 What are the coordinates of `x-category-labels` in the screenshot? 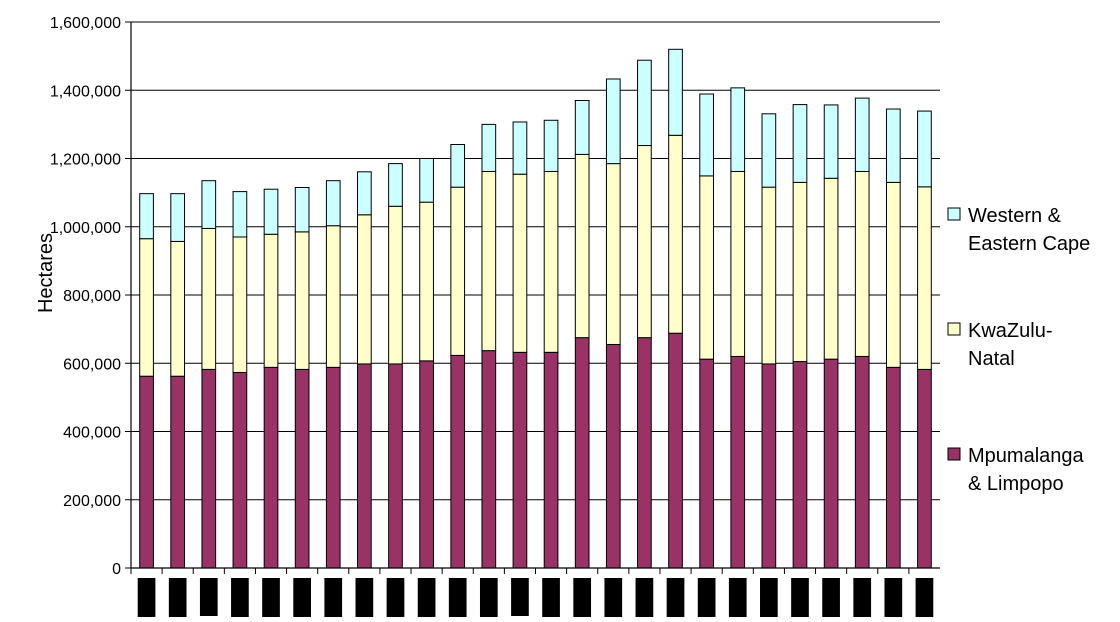 It's located at (535, 600).